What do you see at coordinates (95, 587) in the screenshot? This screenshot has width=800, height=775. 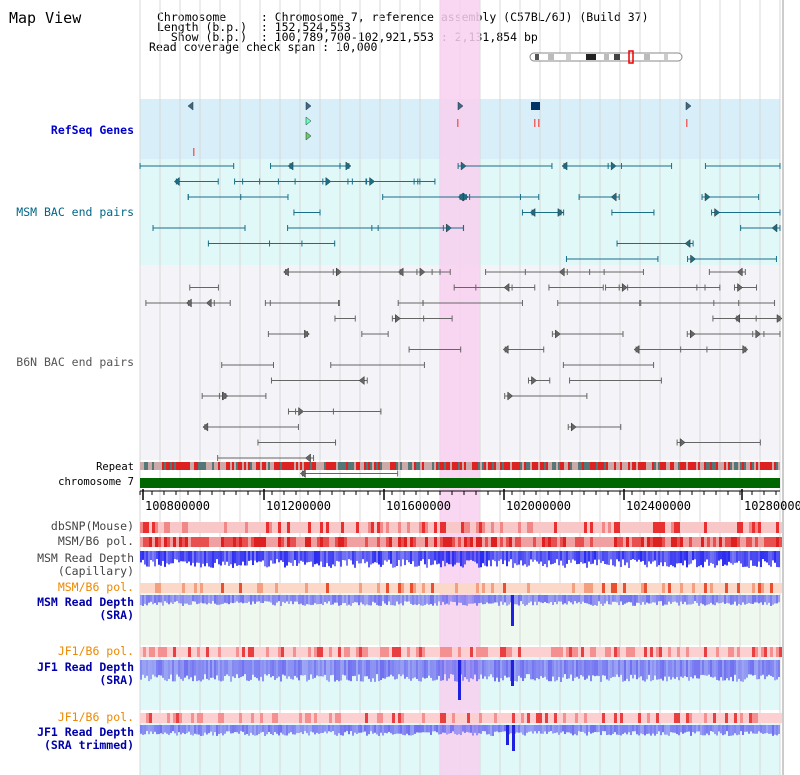 I see `msm-b6-pol-2-label: MSM/B6 pol.` at bounding box center [95, 587].